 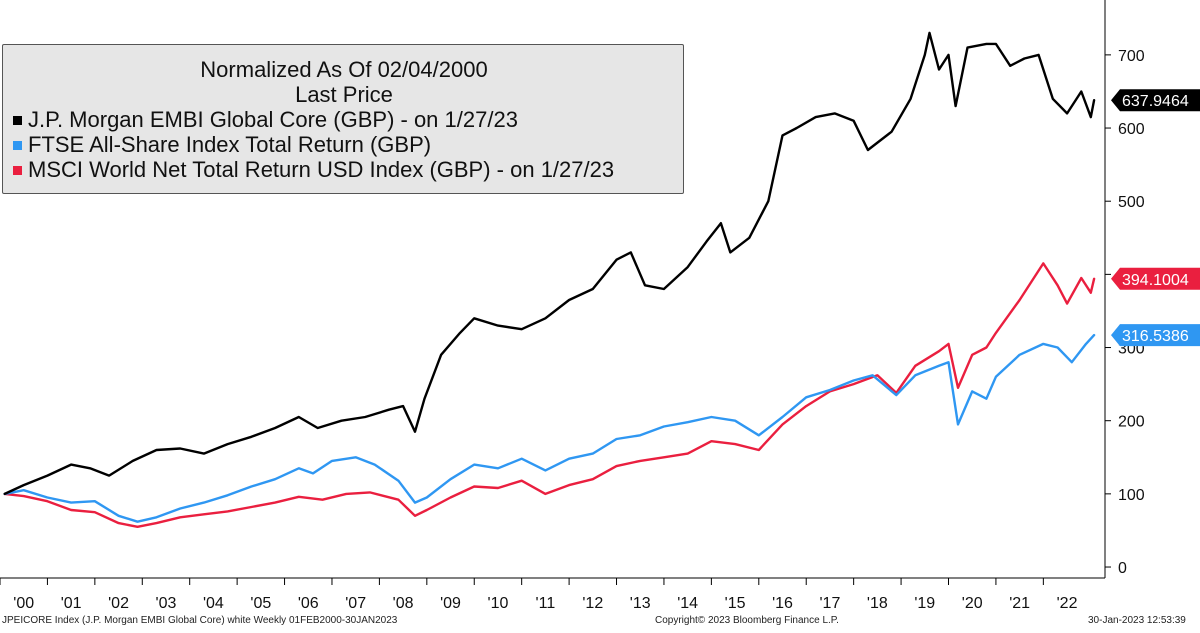 I want to click on x-tick-label: '05, so click(x=260, y=603).